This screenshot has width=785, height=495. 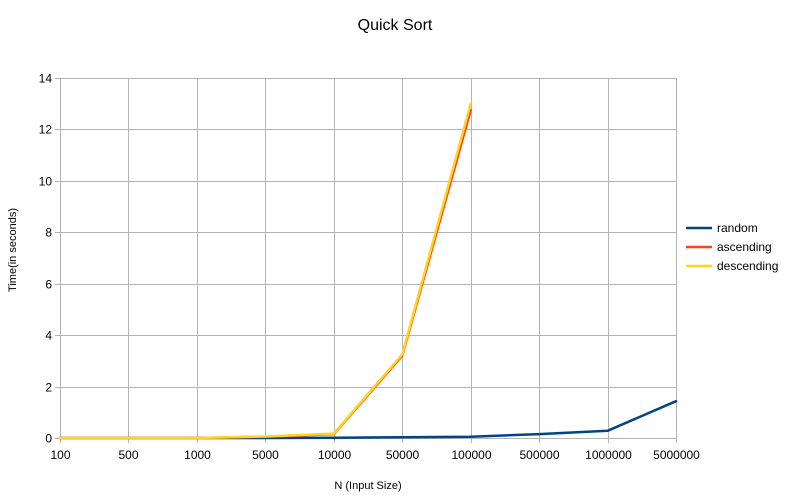 I want to click on series-line-random, so click(x=368, y=419).